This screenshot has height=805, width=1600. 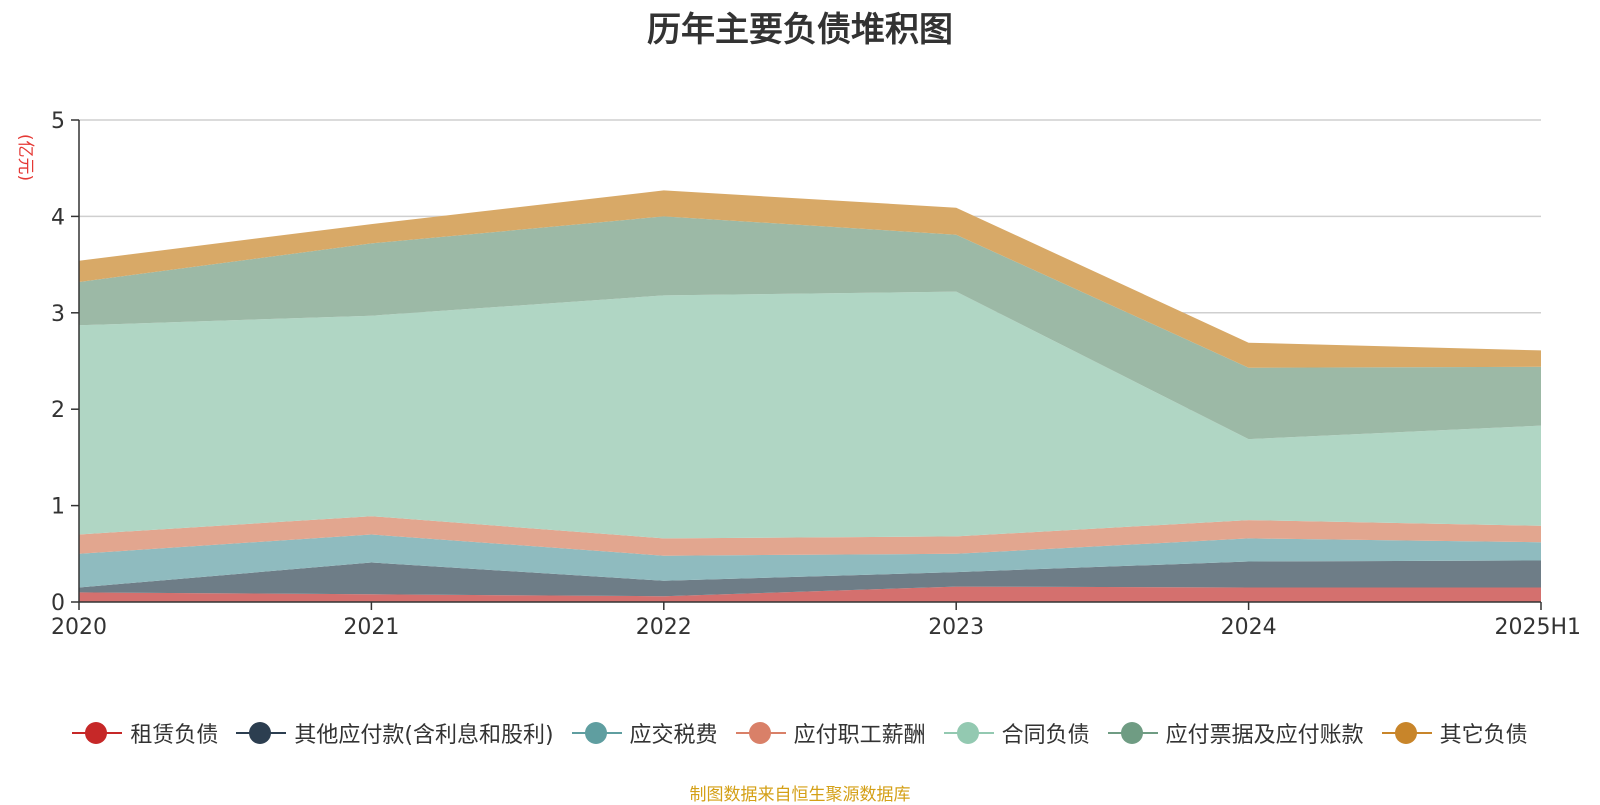 What do you see at coordinates (1483, 735) in the screenshot?
I see `legend-label: 其它负债` at bounding box center [1483, 735].